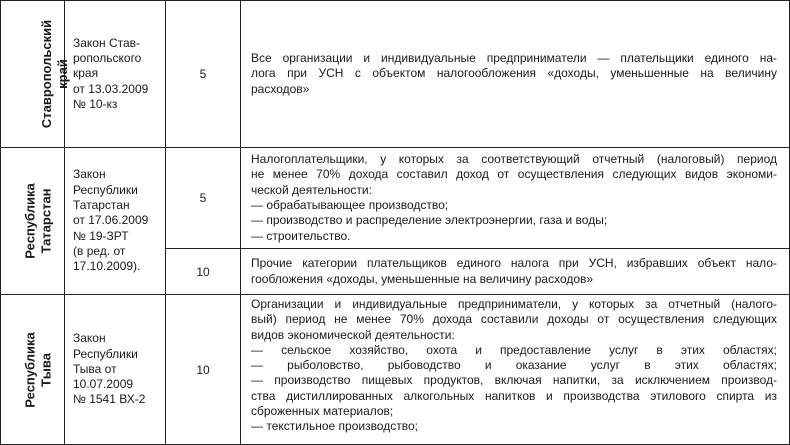 The image size is (790, 445). I want to click on region-cell: Республика Тыва, so click(32, 369).